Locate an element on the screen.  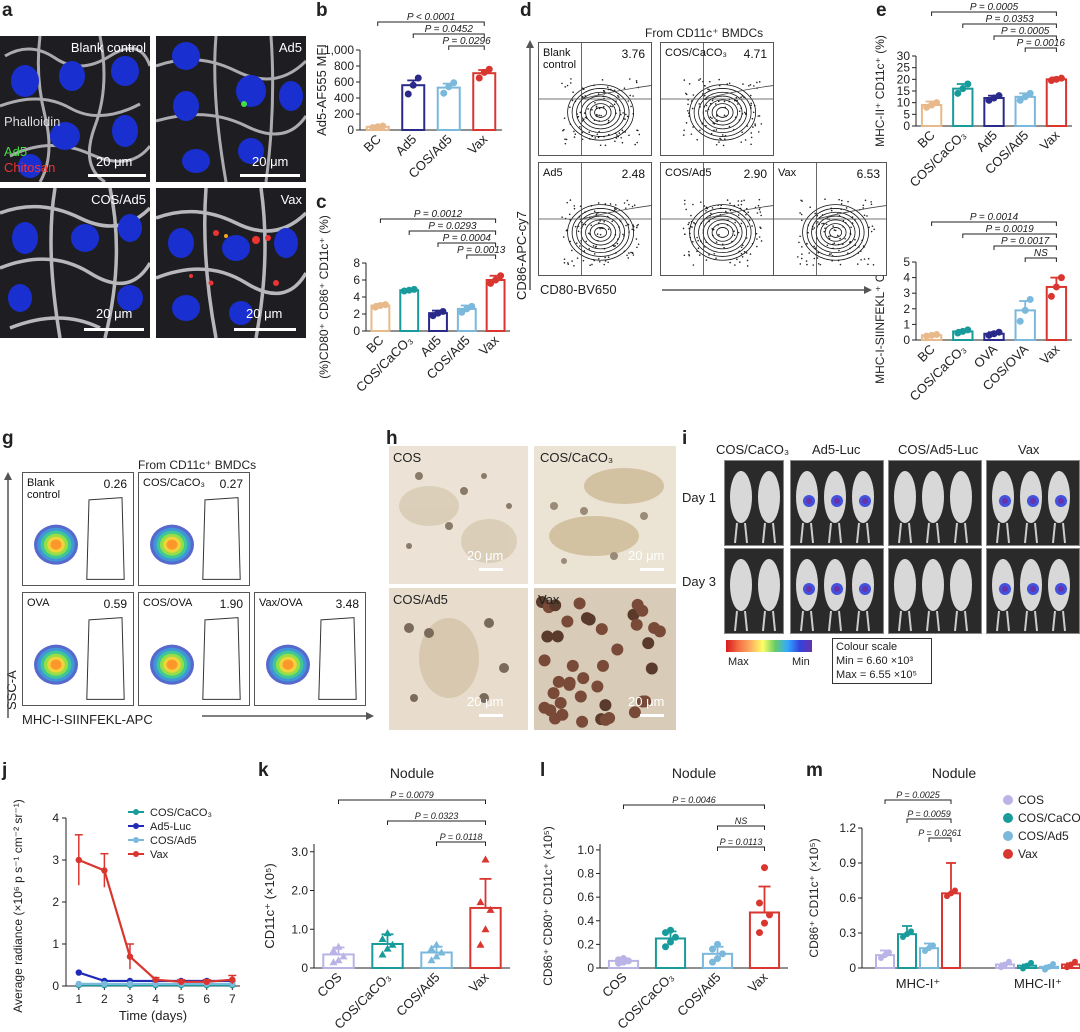
p-value: P = 0.0296 is located at coordinates (466, 41).